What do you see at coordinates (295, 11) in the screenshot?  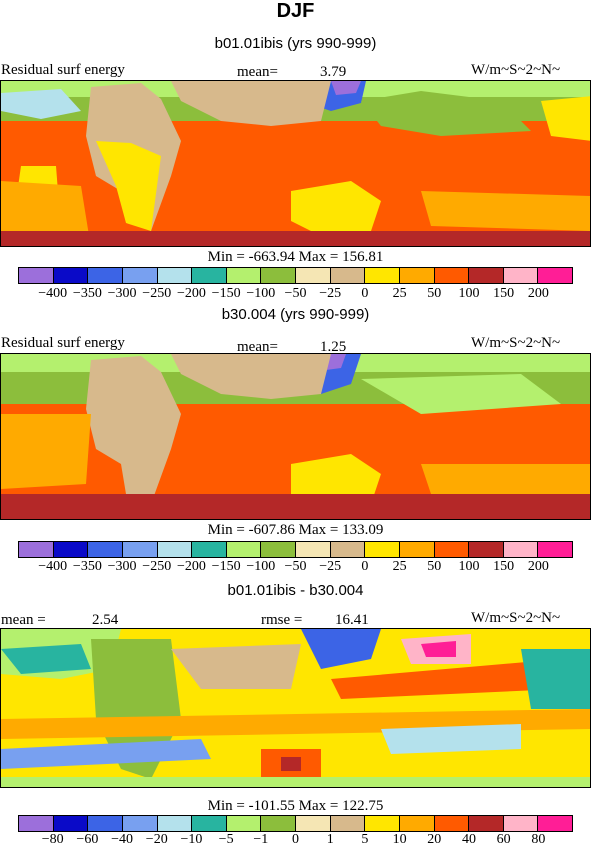 I see `main-title: DJF` at bounding box center [295, 11].